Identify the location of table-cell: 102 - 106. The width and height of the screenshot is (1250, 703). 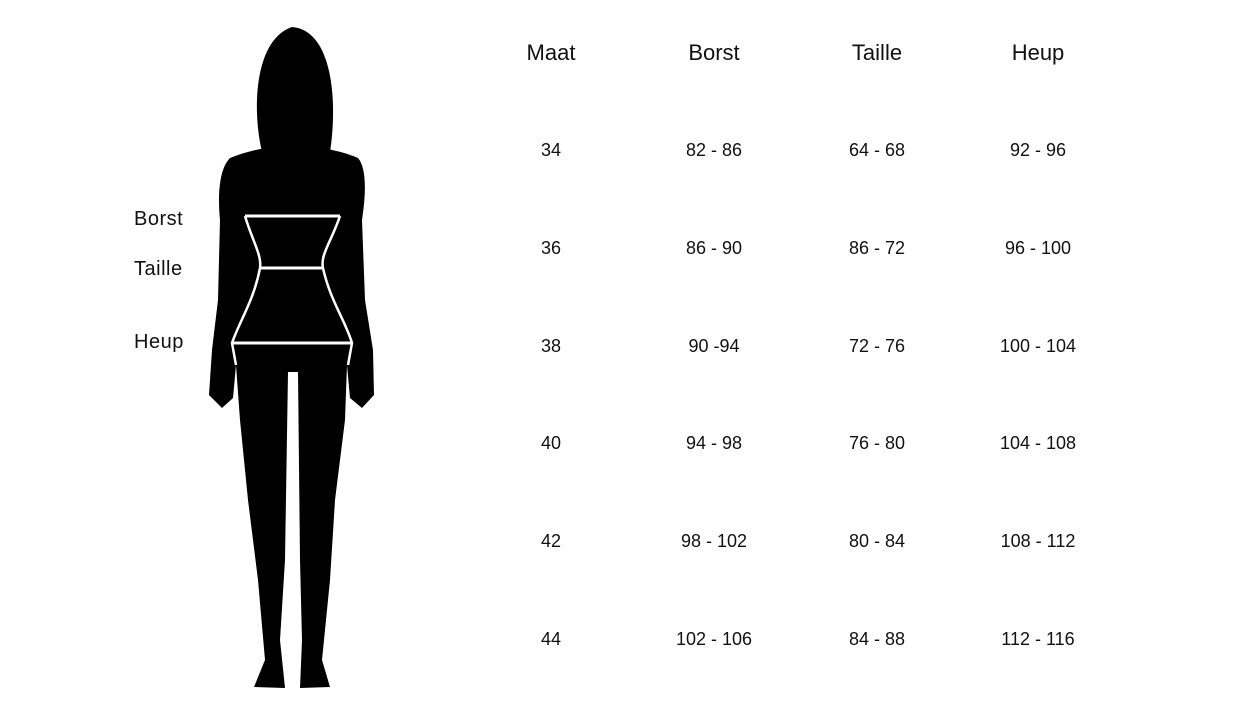
(714, 639).